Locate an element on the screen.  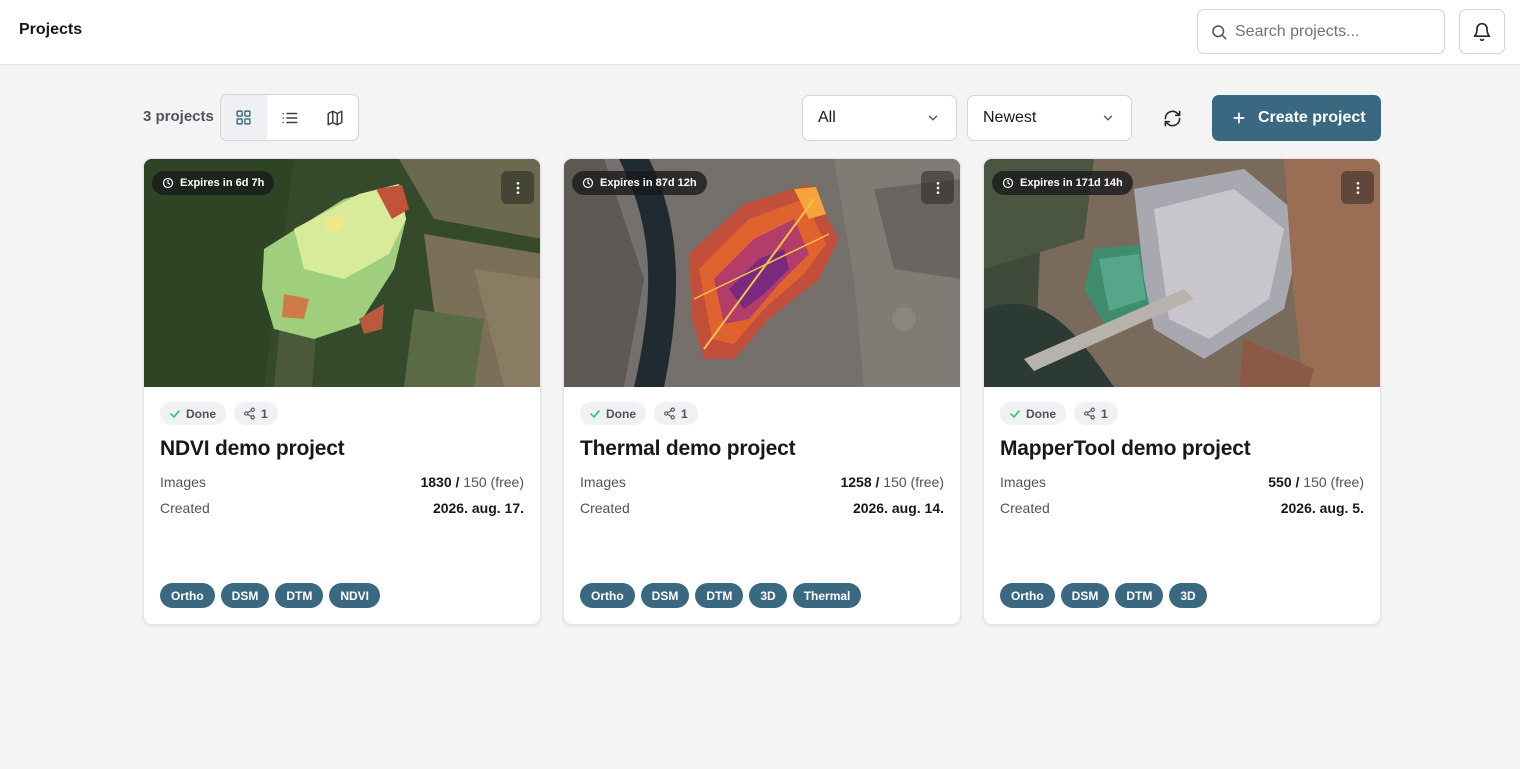
notifications-button is located at coordinates (1482, 31).